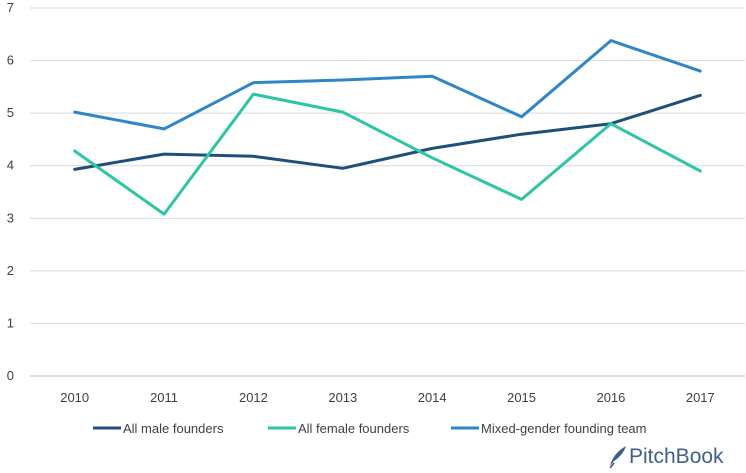  What do you see at coordinates (10, 191) in the screenshot?
I see `y-axis-tick-labels: 0 1 2 3 4 5 6 7` at bounding box center [10, 191].